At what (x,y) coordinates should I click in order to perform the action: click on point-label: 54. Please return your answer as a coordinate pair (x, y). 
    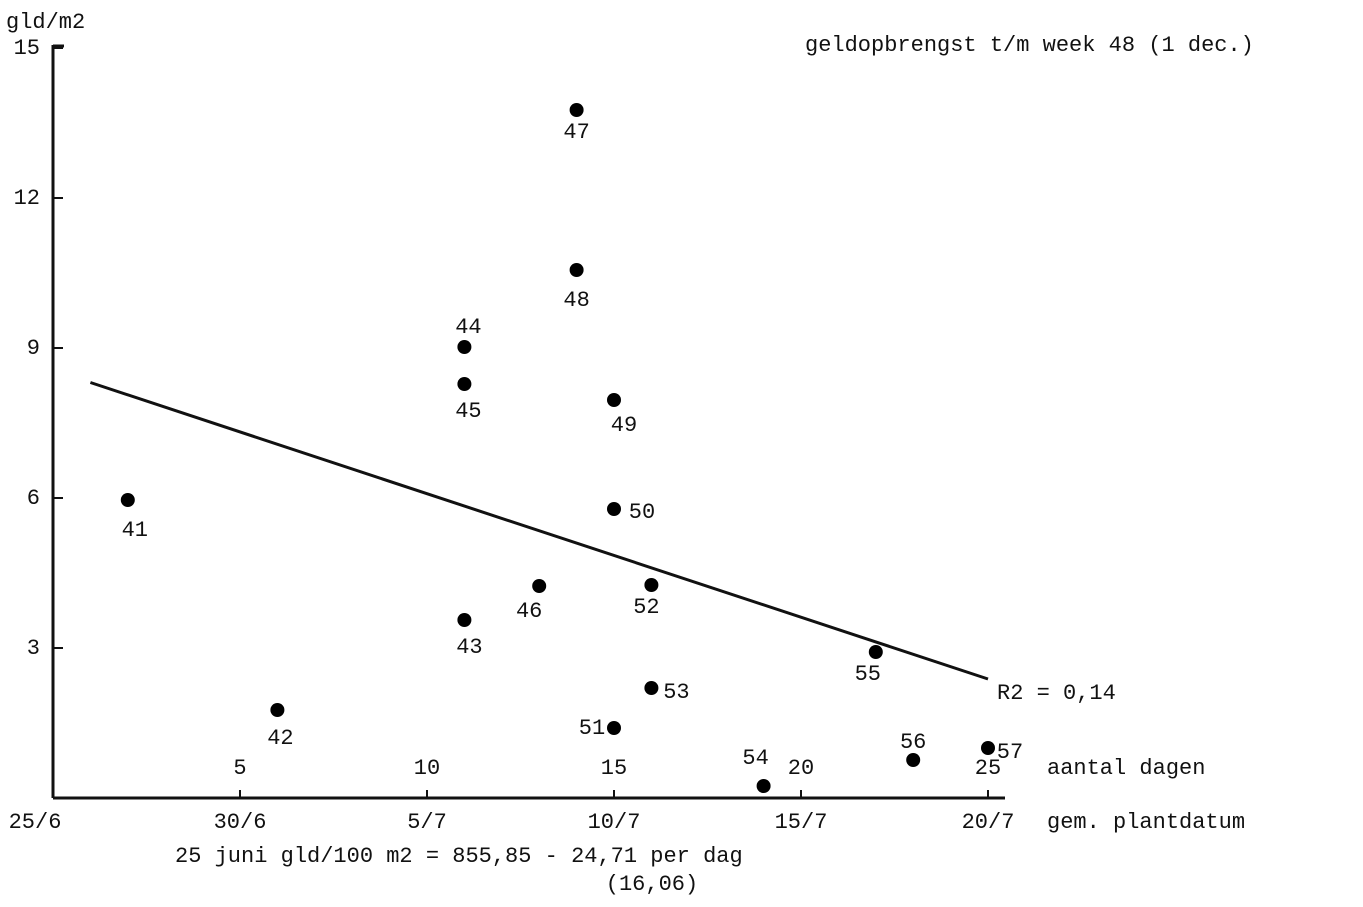
    Looking at the image, I should click on (755, 758).